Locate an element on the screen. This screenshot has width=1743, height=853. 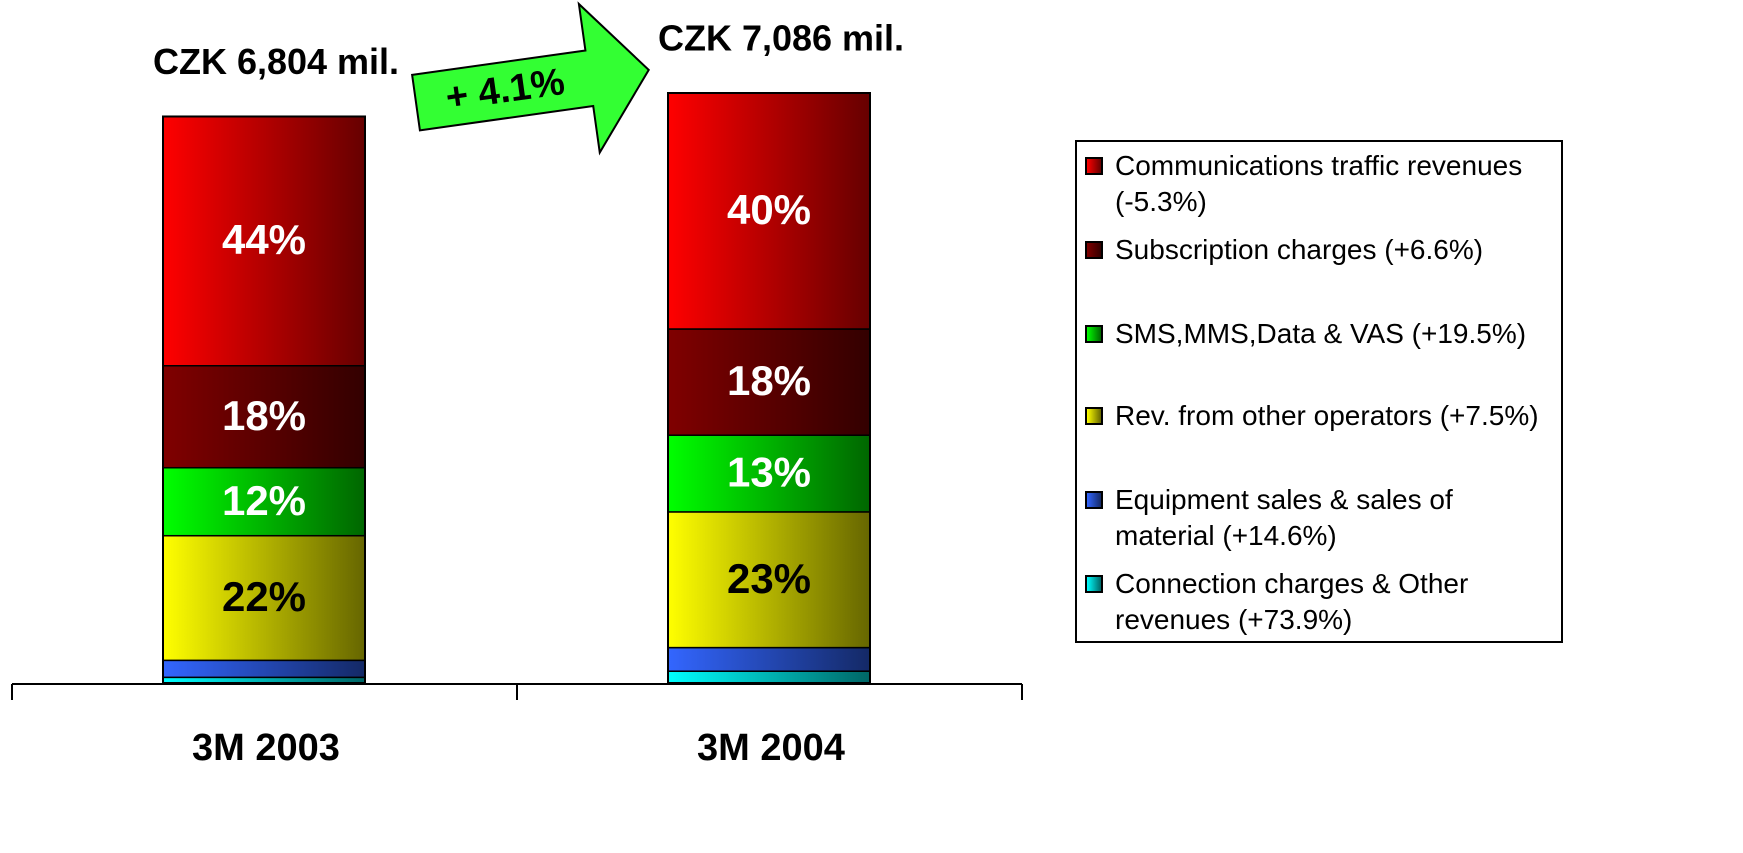
segment-label: 44% is located at coordinates (264, 239).